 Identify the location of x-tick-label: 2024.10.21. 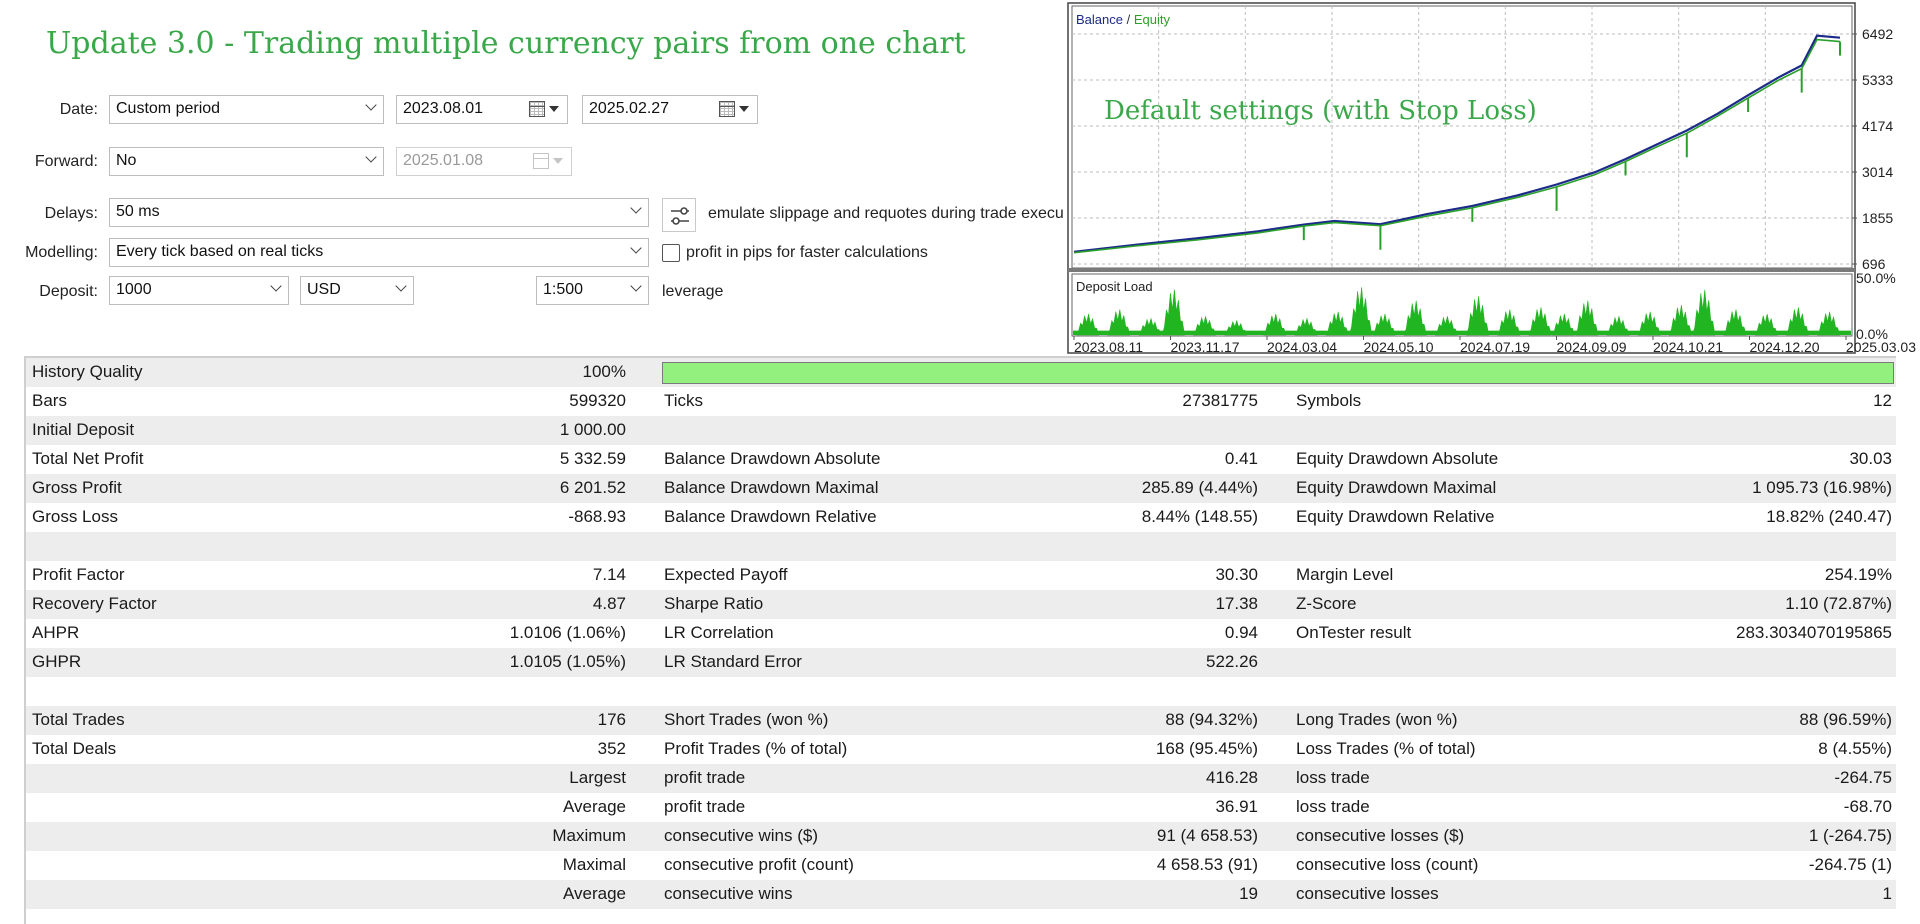
(1688, 346).